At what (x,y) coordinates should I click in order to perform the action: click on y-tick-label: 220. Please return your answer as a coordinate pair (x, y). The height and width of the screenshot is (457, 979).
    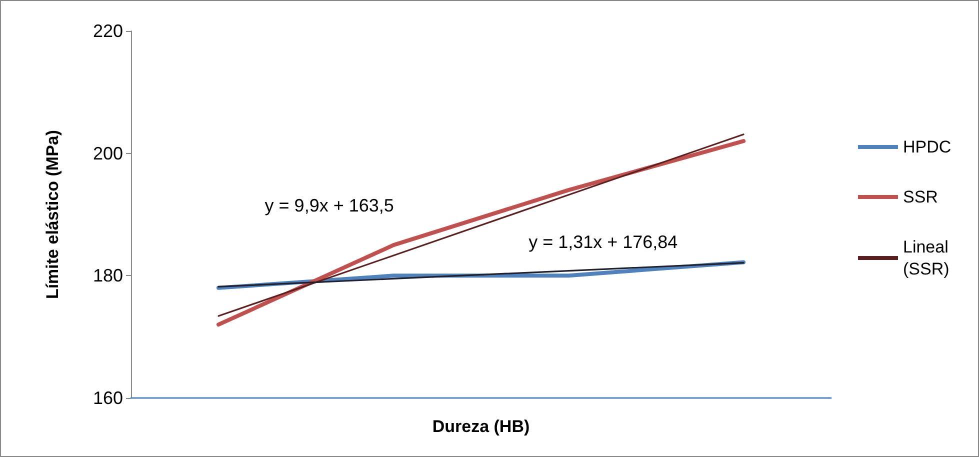
    Looking at the image, I should click on (107, 31).